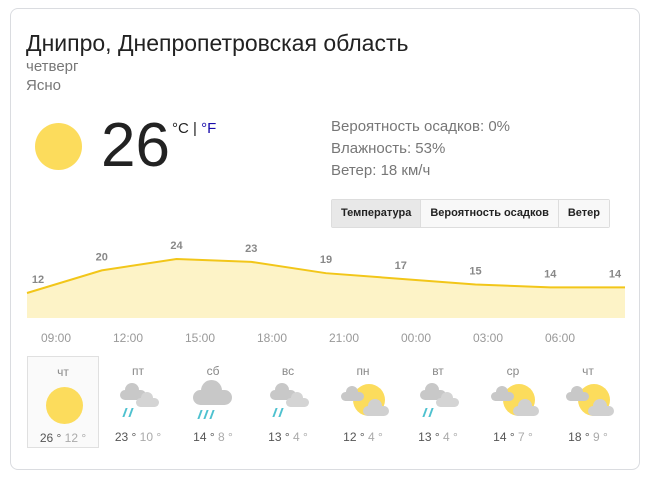 This screenshot has width=653, height=478. Describe the element at coordinates (52, 66) in the screenshot. I see `day-label: четверг` at that location.